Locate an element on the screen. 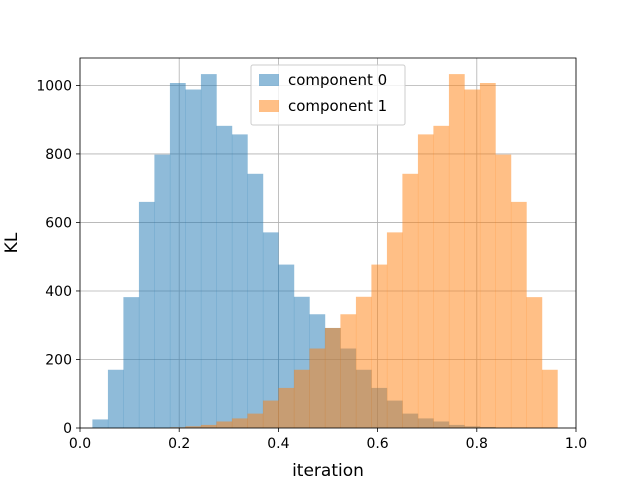 This screenshot has height=480, width=640. legend: component 0 component 1 is located at coordinates (328, 95).